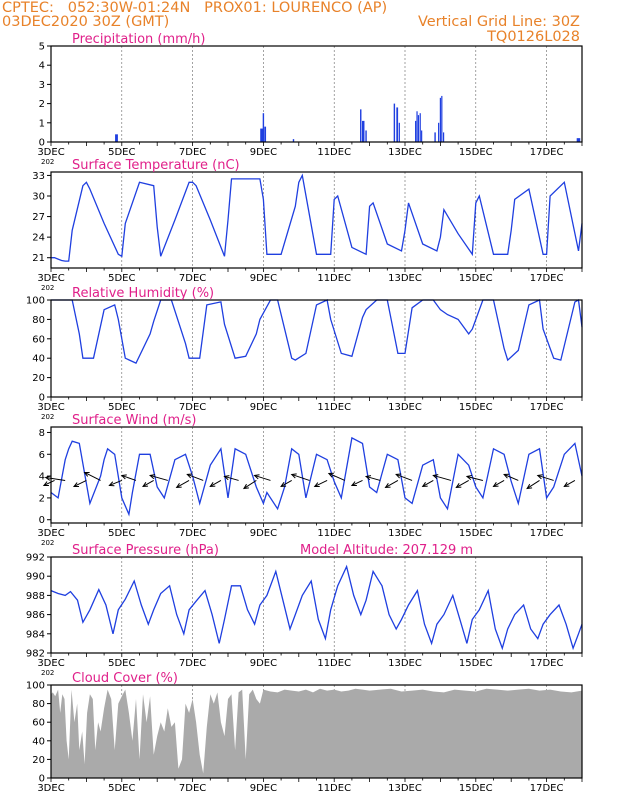 Image resolution: width=618 pixels, height=800 pixels. What do you see at coordinates (35, 577) in the screenshot?
I see `y-tick-label: 990` at bounding box center [35, 577].